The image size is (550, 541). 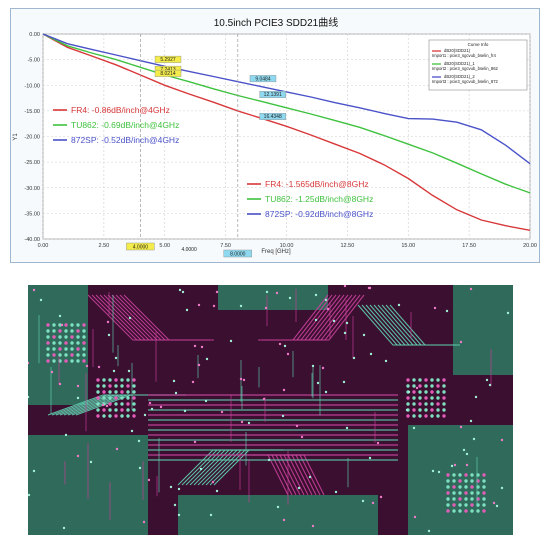 What do you see at coordinates (32, 240) in the screenshot?
I see `y-tick-label: -40.00` at bounding box center [32, 240].